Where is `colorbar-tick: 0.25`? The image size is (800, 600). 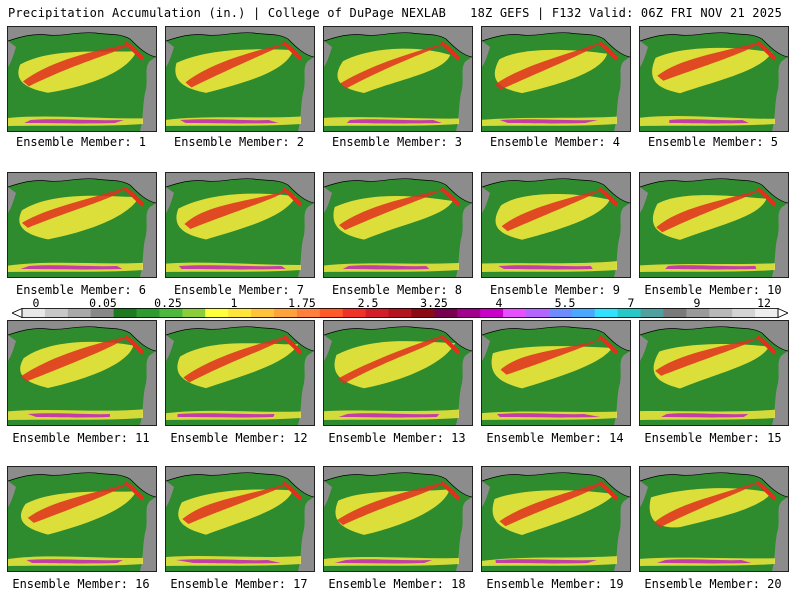 colorbar-tick: 0.25 is located at coordinates (168, 303).